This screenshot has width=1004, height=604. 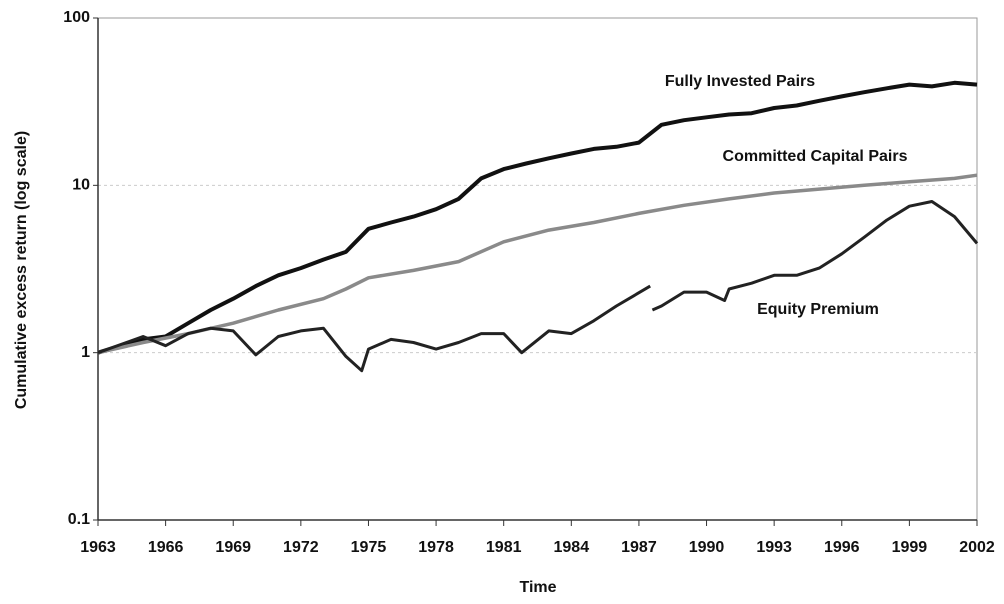 What do you see at coordinates (818, 309) in the screenshot?
I see `series-label: Equity Premium` at bounding box center [818, 309].